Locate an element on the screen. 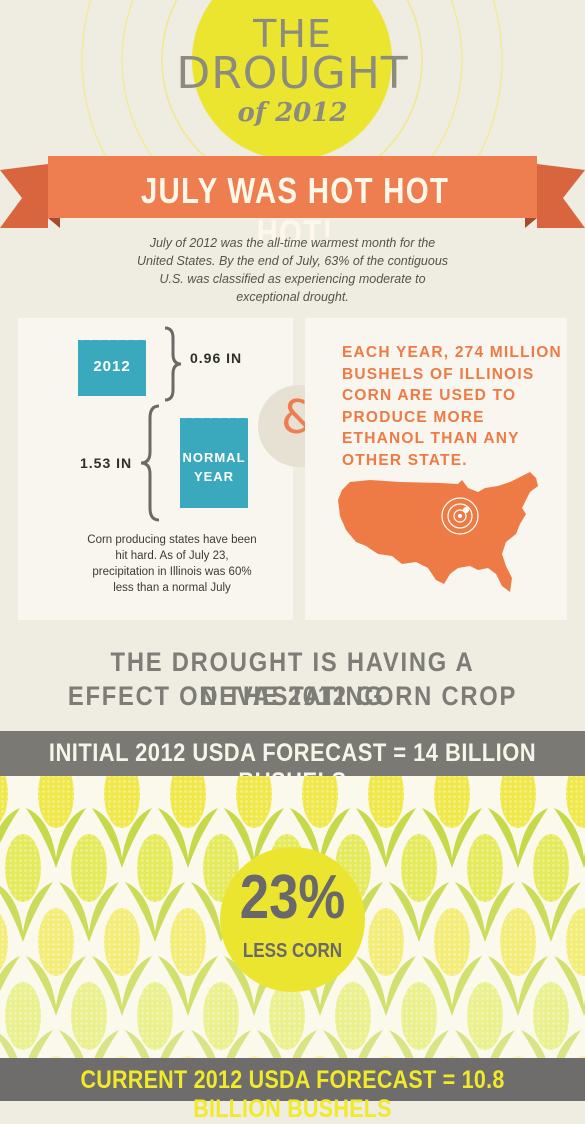  reduction-circle is located at coordinates (292, 919).